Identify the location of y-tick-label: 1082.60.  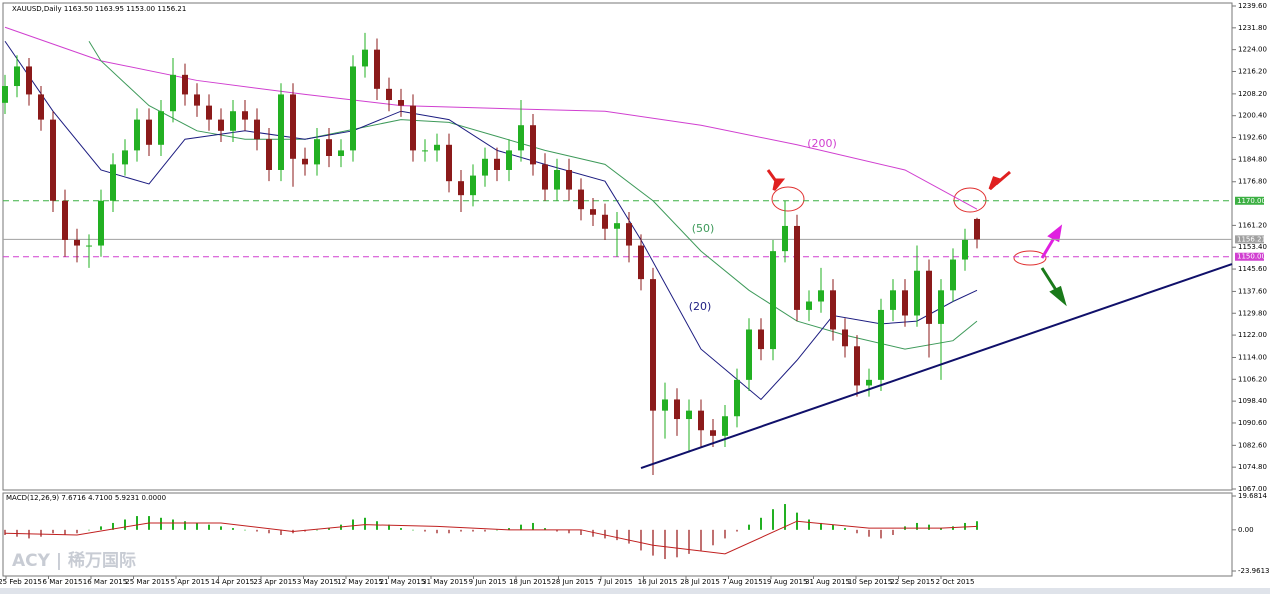
(1252, 445).